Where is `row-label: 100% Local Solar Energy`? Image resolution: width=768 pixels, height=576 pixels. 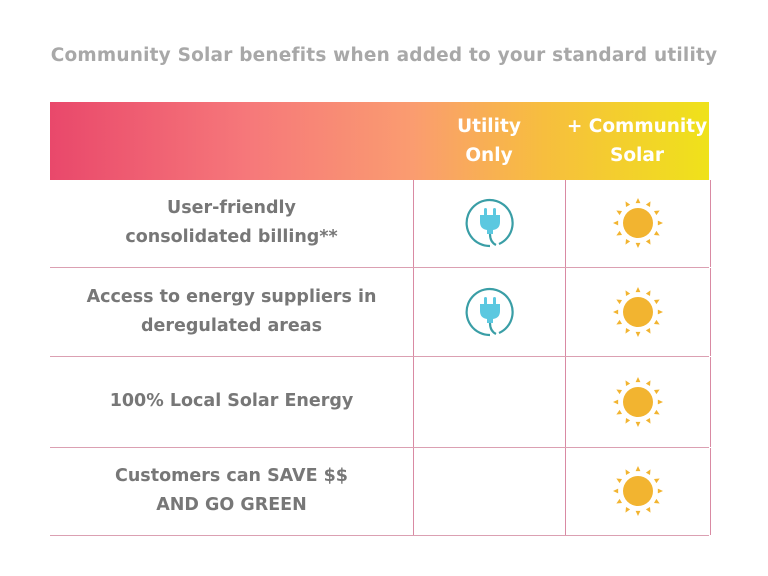
row-label: 100% Local Solar Energy is located at coordinates (231, 402).